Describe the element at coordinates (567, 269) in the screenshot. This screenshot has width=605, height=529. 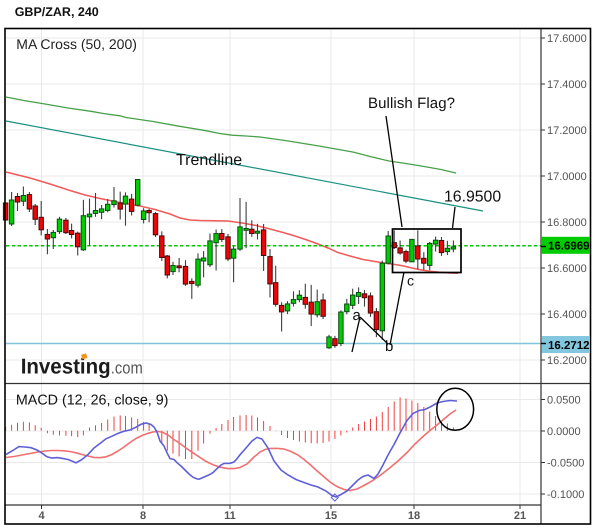
I see `svg-text: 16.6000` at that location.